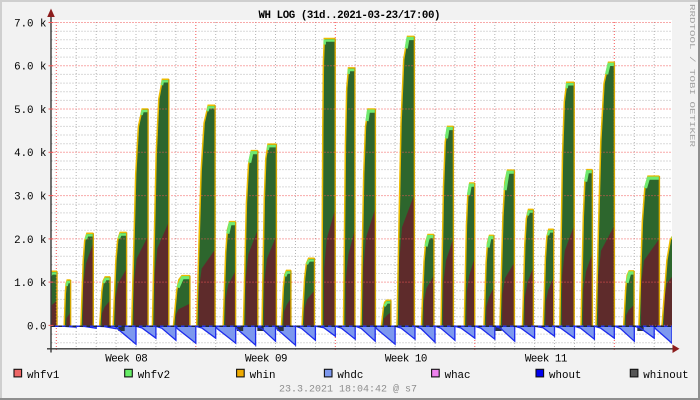 This screenshot has height=400, width=700. Describe the element at coordinates (458, 376) in the screenshot. I see `svg-text: whac` at that location.